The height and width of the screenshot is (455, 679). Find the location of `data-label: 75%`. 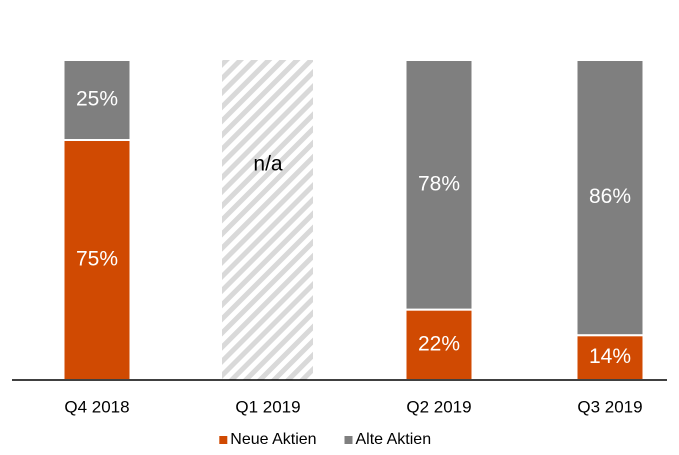

data-label: 75% is located at coordinates (97, 259).